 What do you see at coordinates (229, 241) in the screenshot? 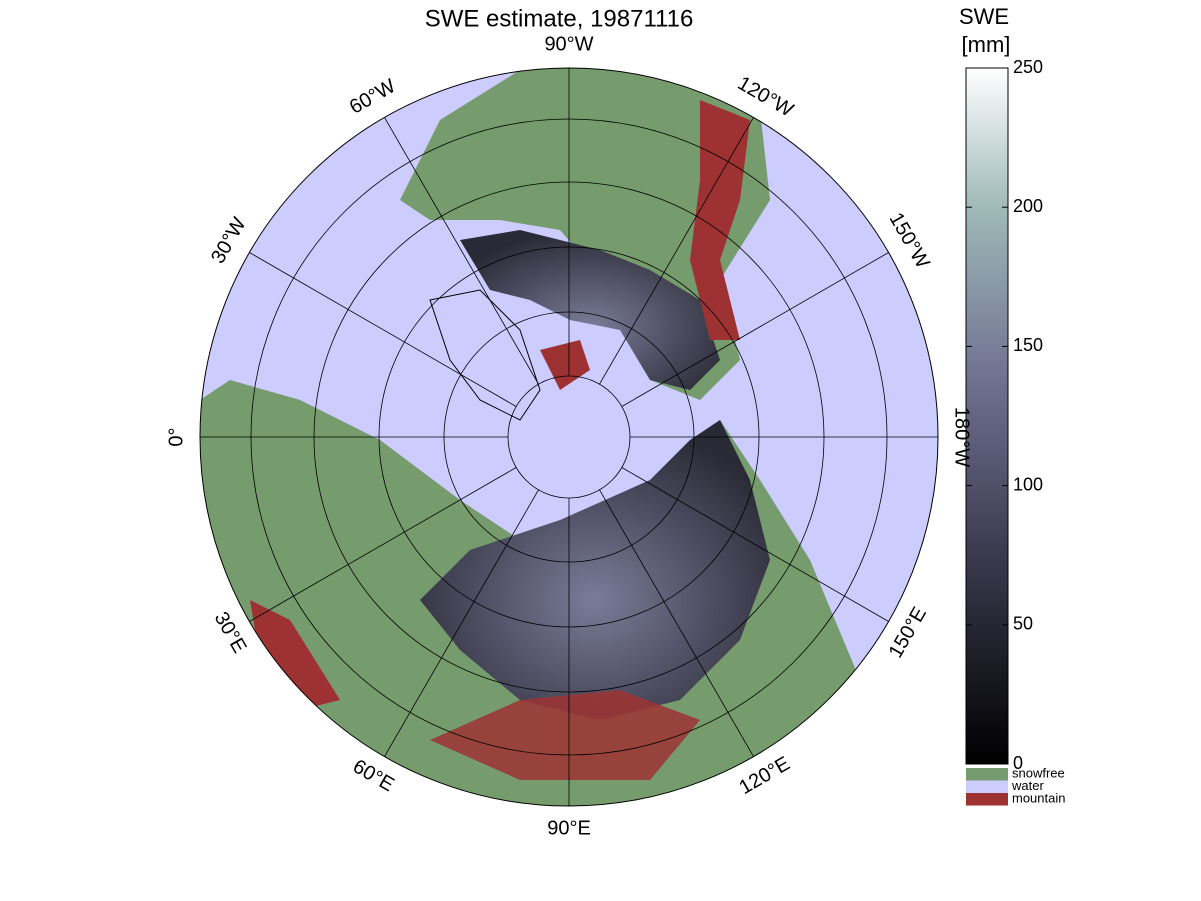
I see `longitude-label: 30°W` at bounding box center [229, 241].